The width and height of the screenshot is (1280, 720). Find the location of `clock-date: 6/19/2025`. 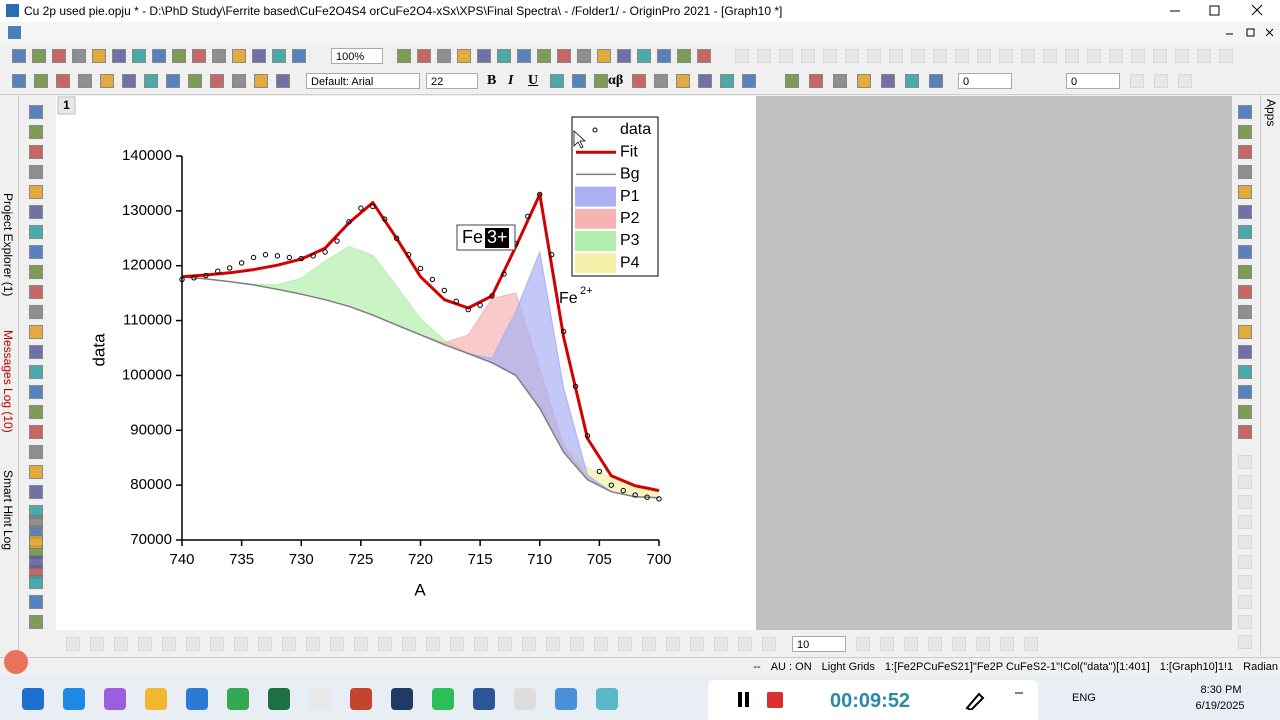

clock-date: 6/19/2025 is located at coordinates (1220, 706).